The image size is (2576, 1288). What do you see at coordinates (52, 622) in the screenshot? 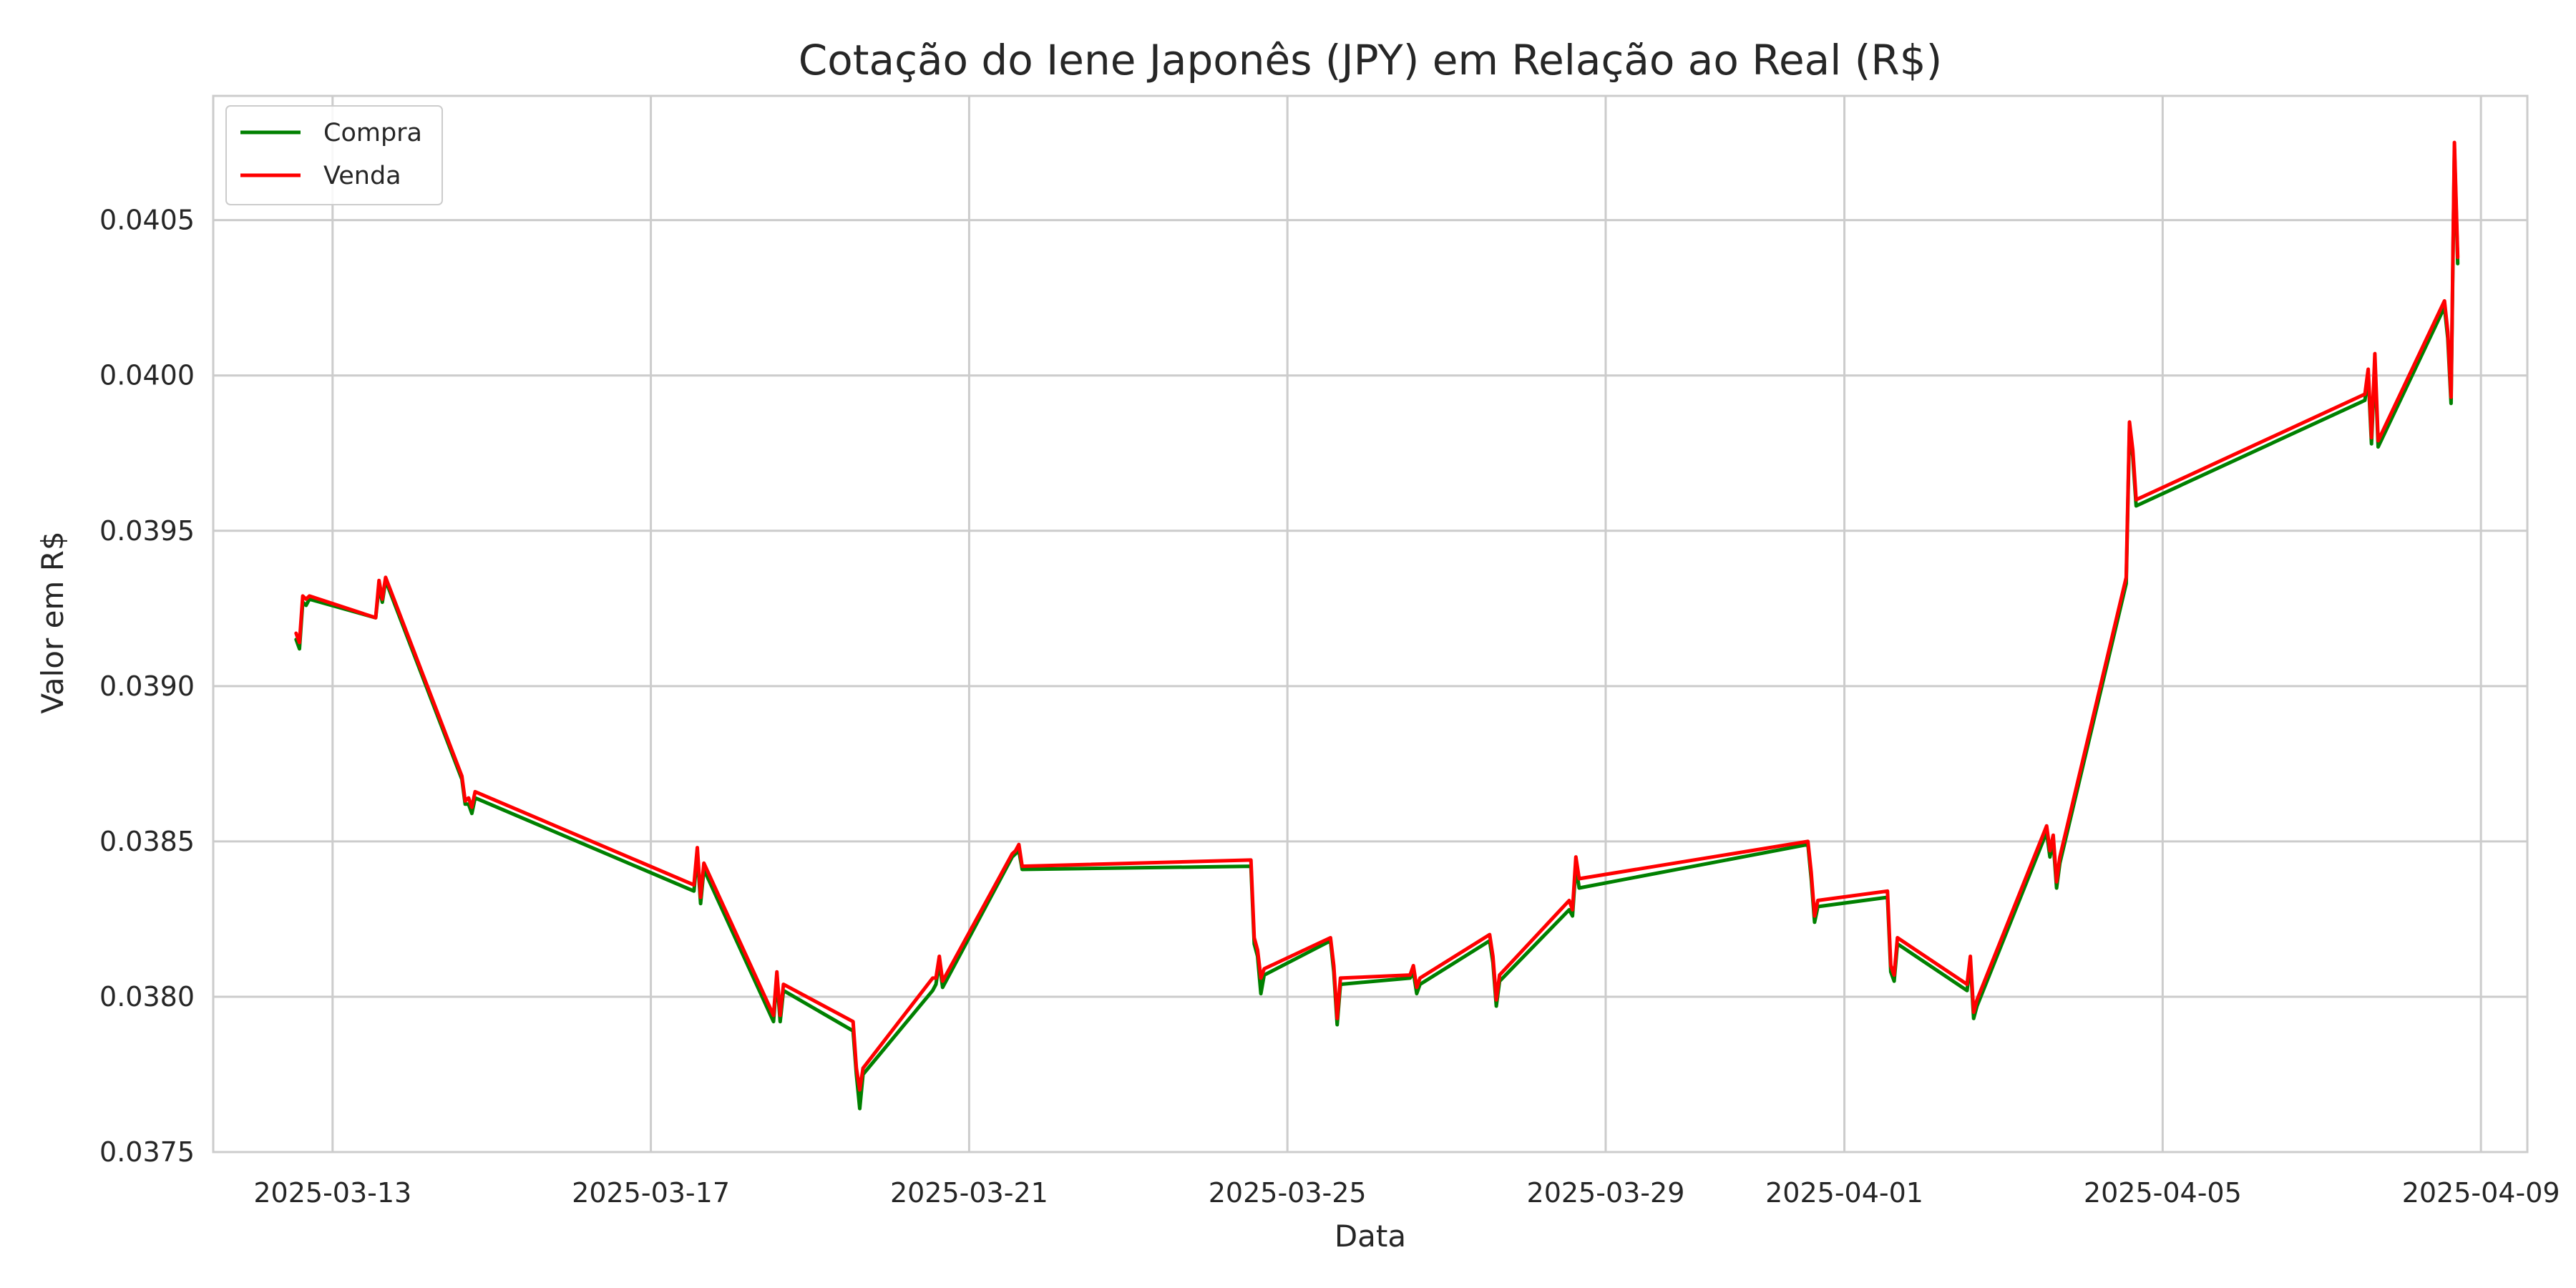
I see `y-axis-label: Valor em R$` at bounding box center [52, 622].